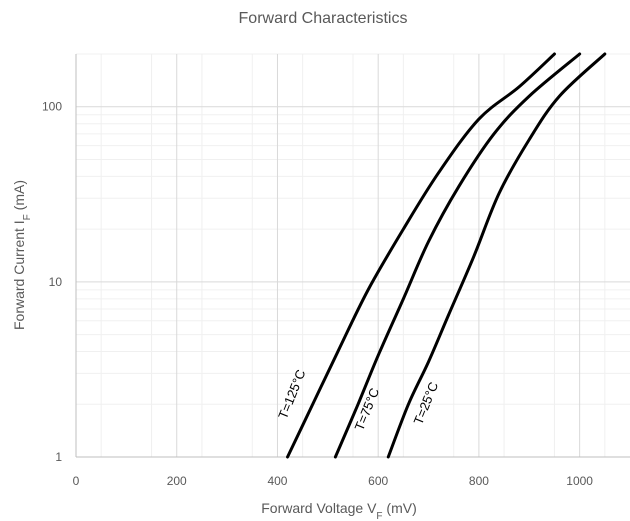  Describe the element at coordinates (19, 197) in the screenshot. I see `y-axis-title-suffix: (mA)` at that location.